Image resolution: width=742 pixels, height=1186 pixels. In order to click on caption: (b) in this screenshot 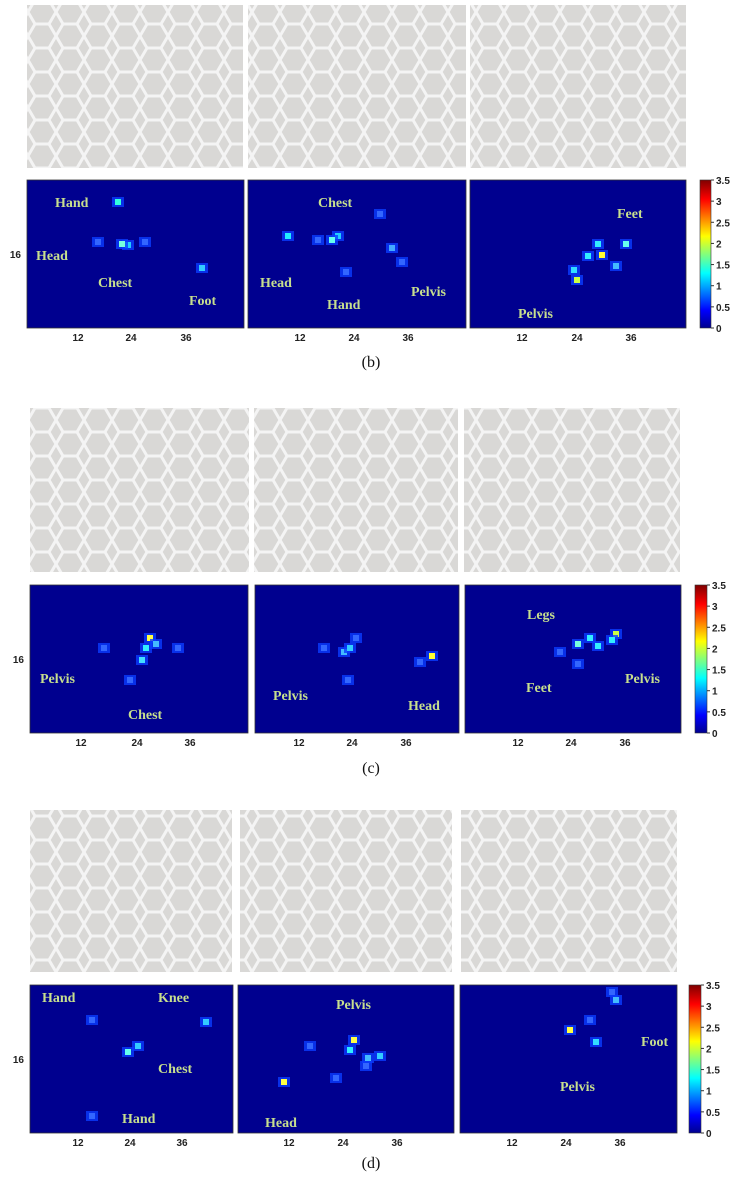, I will do `click(371, 362)`.